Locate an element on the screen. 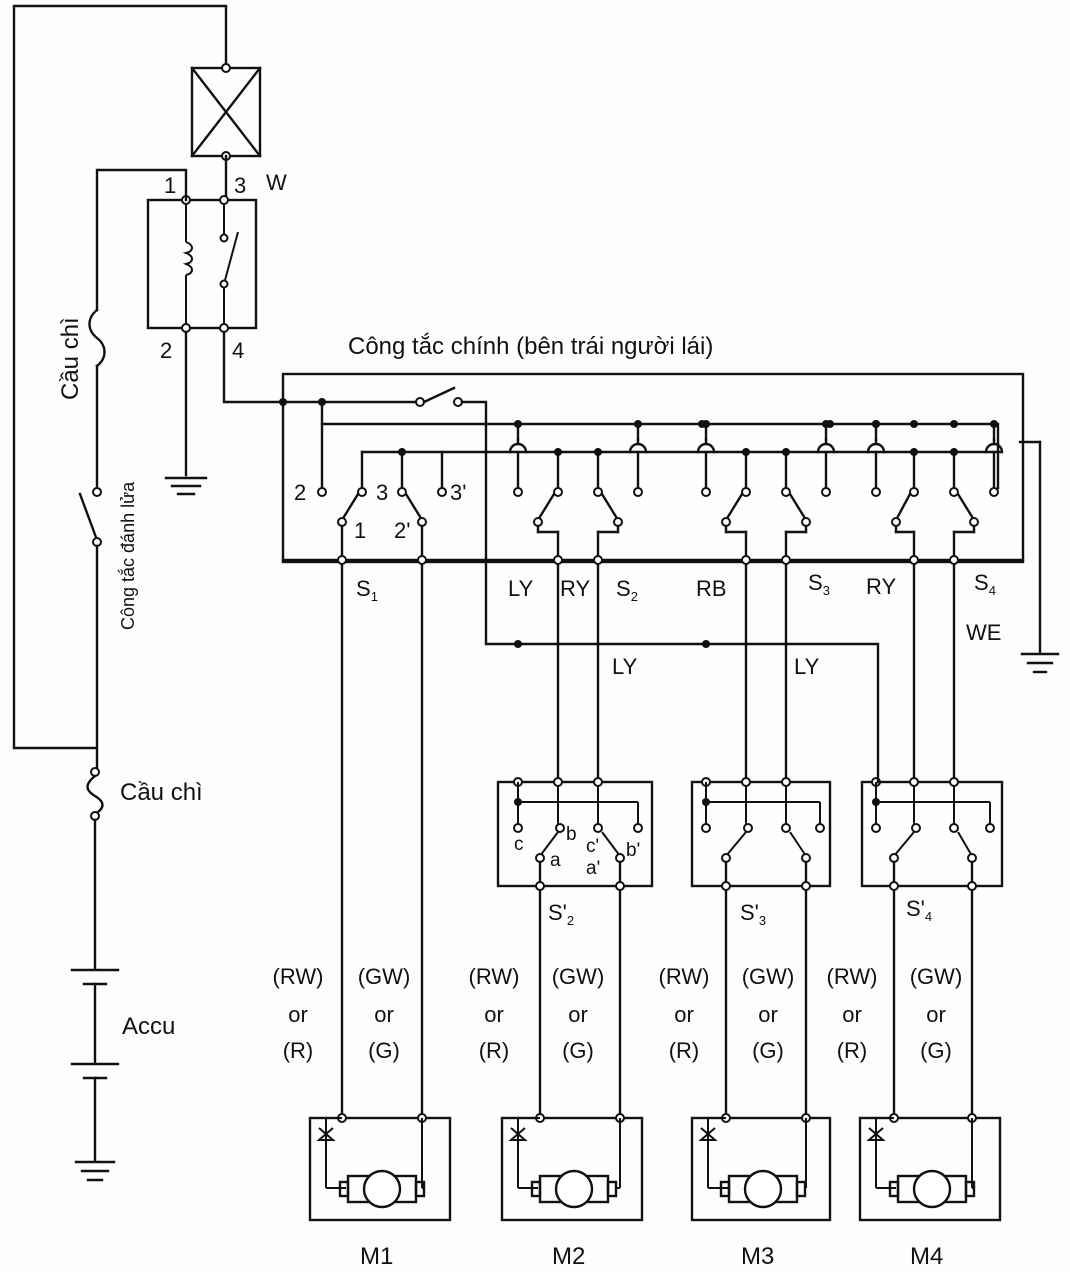  relay-coil-wires is located at coordinates (190, 322).